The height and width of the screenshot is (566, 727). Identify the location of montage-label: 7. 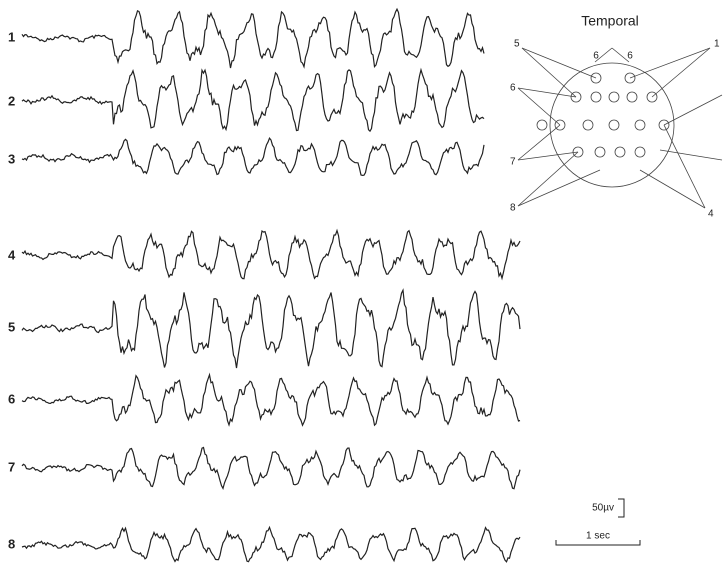
(513, 162).